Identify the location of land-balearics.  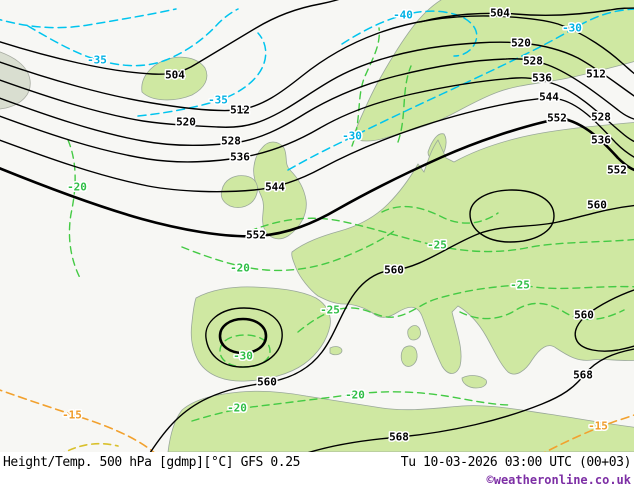
(336, 351).